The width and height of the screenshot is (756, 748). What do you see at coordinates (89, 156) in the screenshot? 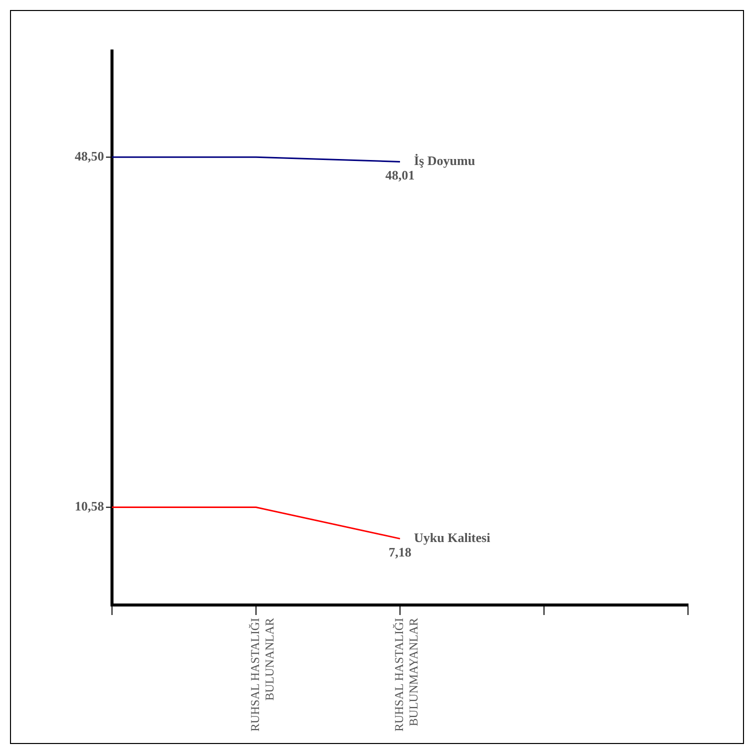
I see `data-label: 48,50` at bounding box center [89, 156].